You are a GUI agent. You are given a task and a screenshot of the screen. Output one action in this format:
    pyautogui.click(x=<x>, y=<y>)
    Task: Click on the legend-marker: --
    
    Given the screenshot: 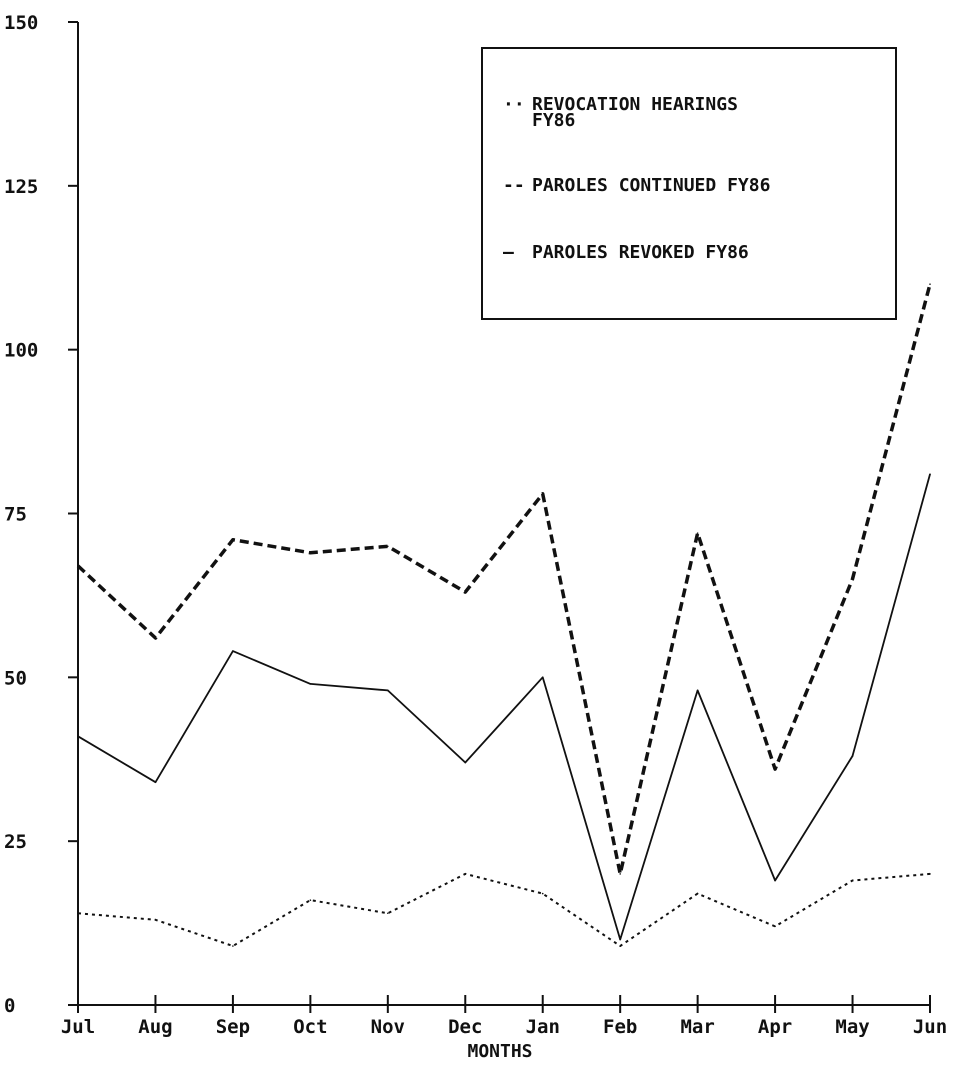 What is the action you would take?
    pyautogui.click(x=514, y=185)
    